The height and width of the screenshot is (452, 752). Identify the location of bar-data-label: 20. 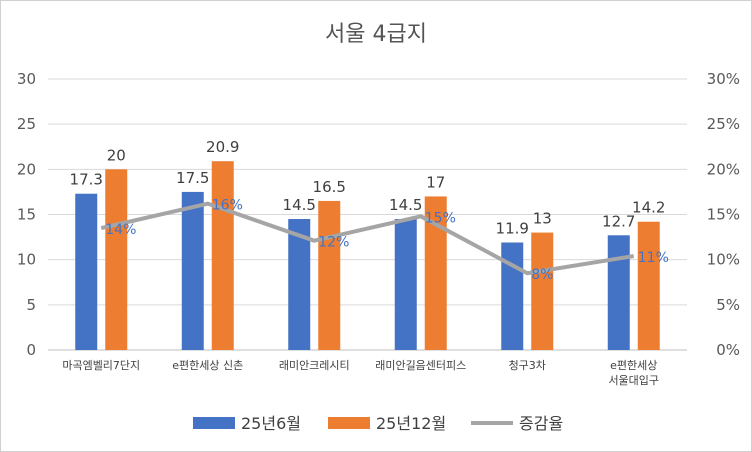
(116, 155).